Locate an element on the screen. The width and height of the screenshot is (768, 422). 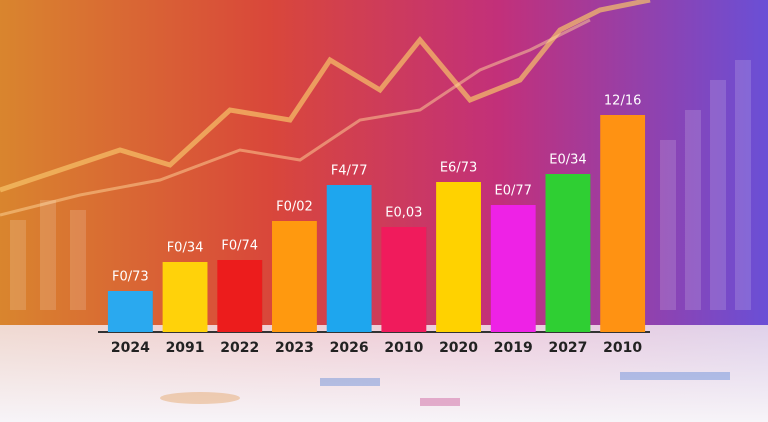
x-tick-label: 2019 is located at coordinates (513, 348).